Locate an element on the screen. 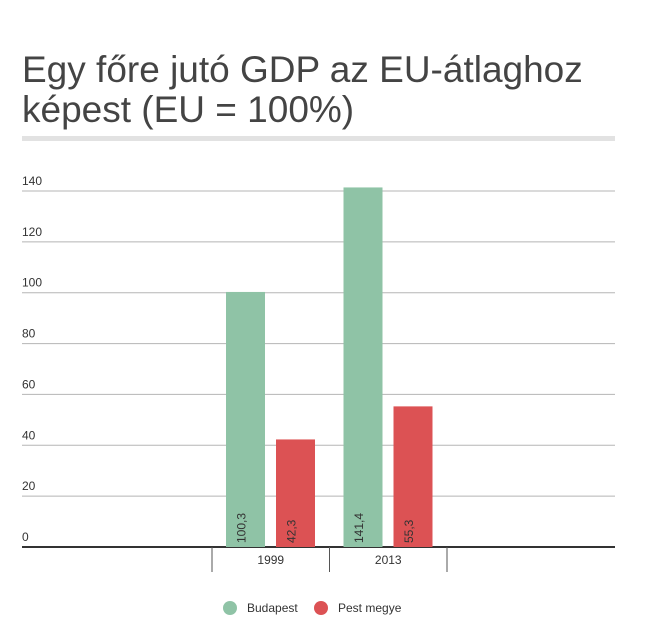 The width and height of the screenshot is (650, 638). y-tick-label: 60 is located at coordinates (29, 384).